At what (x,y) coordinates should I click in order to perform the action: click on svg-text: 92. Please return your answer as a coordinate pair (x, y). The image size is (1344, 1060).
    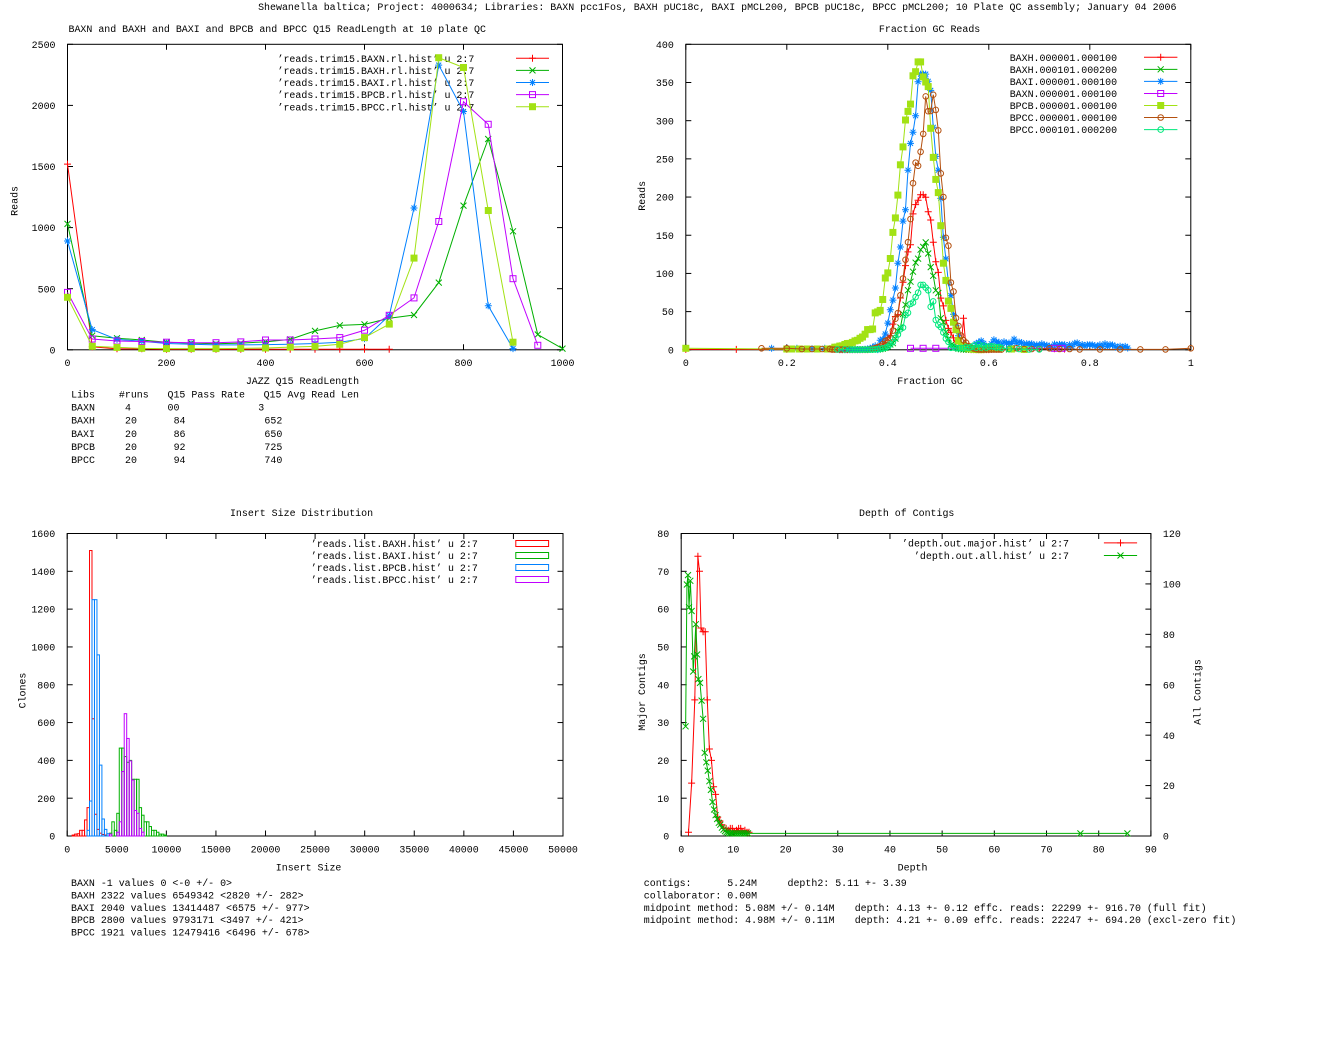
    Looking at the image, I should click on (180, 447).